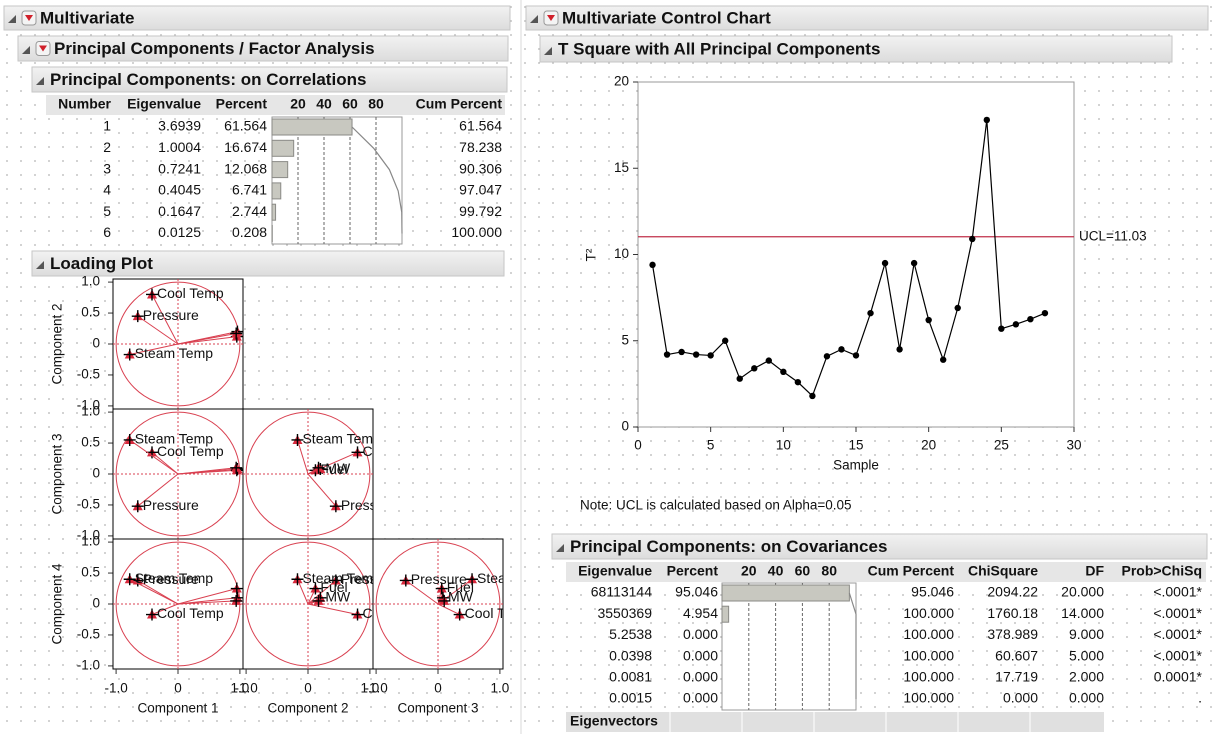 This screenshot has width=1214, height=734. What do you see at coordinates (829, 571) in the screenshot?
I see `bar-axis-label: 80` at bounding box center [829, 571].